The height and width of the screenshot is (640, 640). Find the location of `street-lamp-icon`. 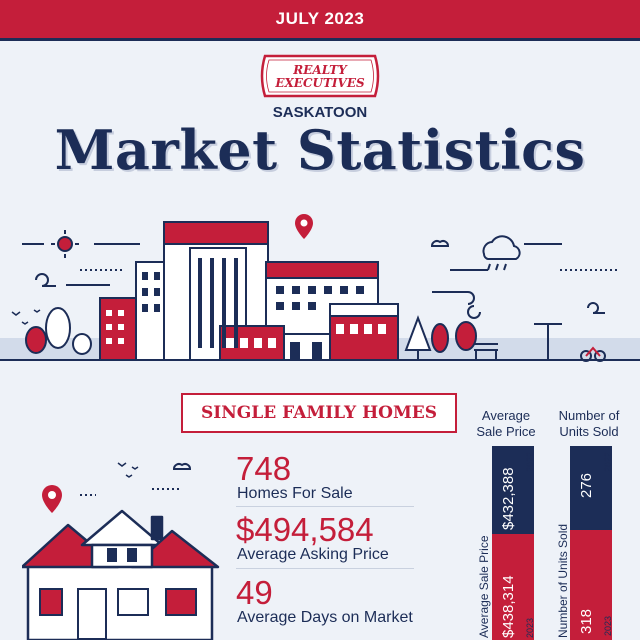

street-lamp-icon is located at coordinates (548, 341).